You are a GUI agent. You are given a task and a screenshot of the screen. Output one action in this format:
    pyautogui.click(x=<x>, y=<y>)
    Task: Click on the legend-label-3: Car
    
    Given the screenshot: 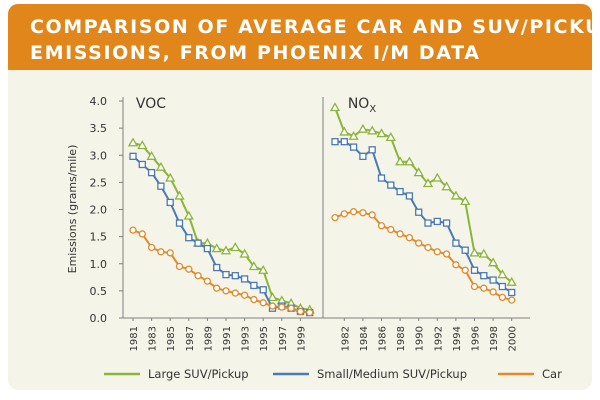 What is the action you would take?
    pyautogui.click(x=552, y=374)
    